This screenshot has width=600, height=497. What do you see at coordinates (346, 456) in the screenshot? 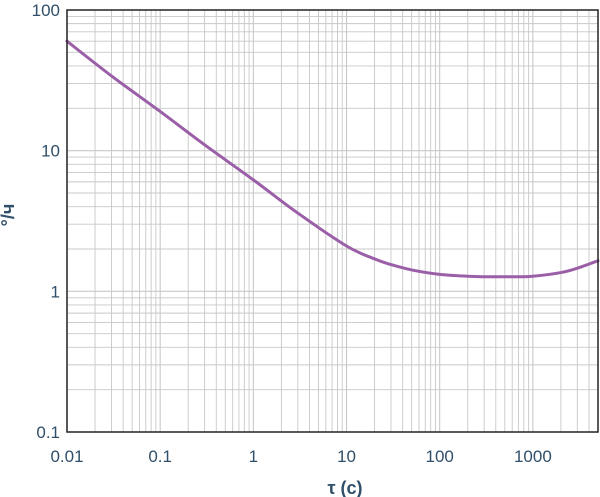
I see `x-tick-label: 10` at bounding box center [346, 456].